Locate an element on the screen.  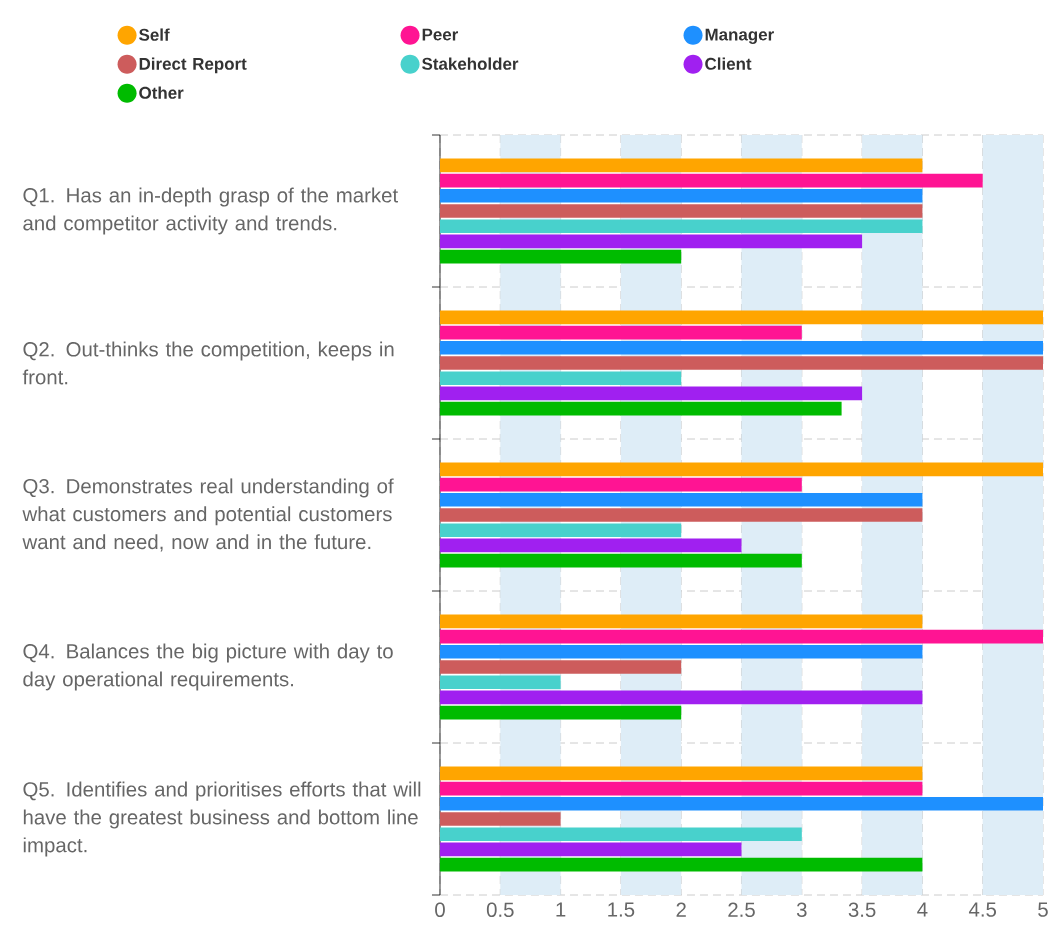
y-tick-label: Q1. Has an in-depth grasp of the market and competitor activity and trends. is located at coordinates (211, 211).